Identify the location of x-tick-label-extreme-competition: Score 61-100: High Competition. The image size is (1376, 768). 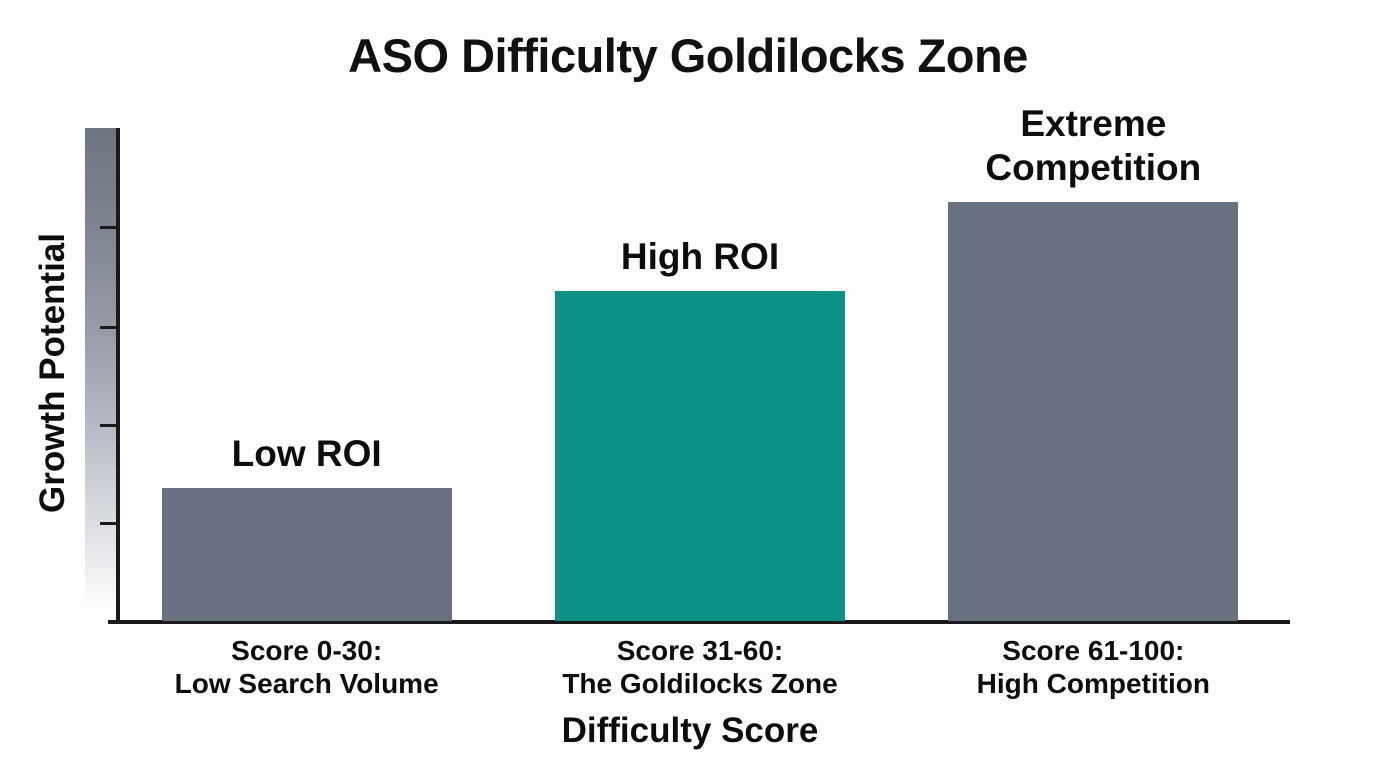
(1093, 667).